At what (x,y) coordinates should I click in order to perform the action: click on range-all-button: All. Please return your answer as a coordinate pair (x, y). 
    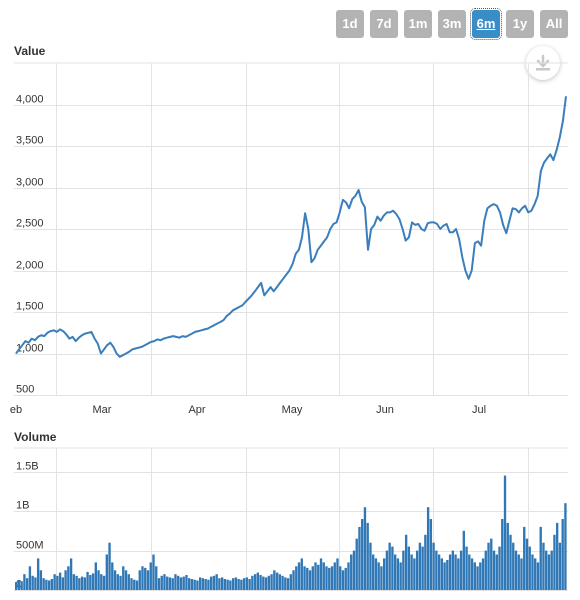
    Looking at the image, I should click on (554, 24).